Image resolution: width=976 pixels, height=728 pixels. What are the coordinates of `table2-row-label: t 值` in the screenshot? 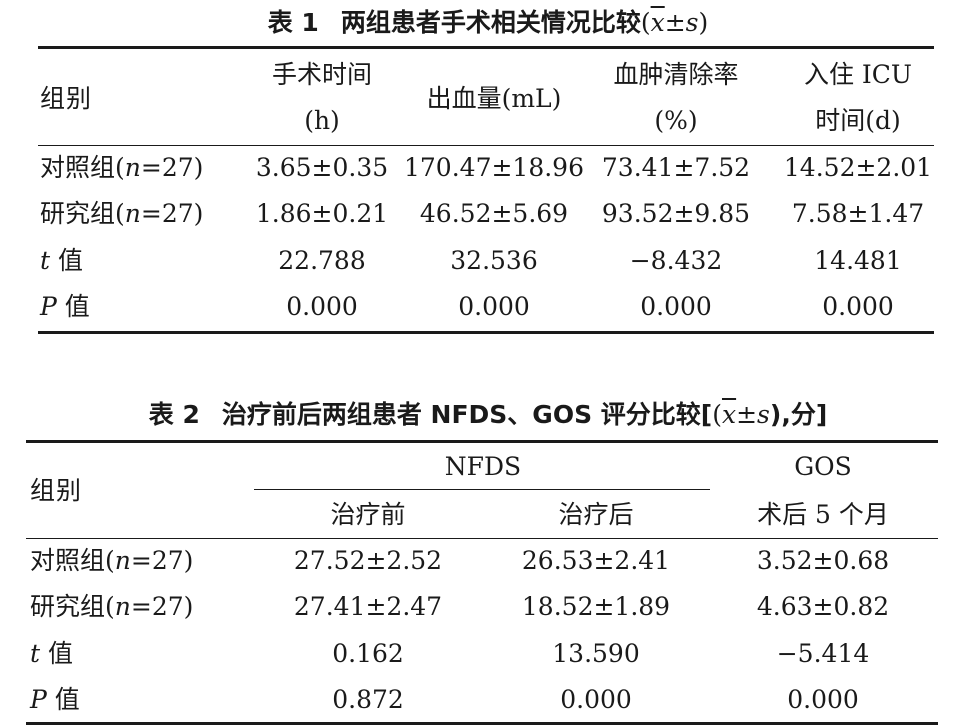 It's located at (51, 653).